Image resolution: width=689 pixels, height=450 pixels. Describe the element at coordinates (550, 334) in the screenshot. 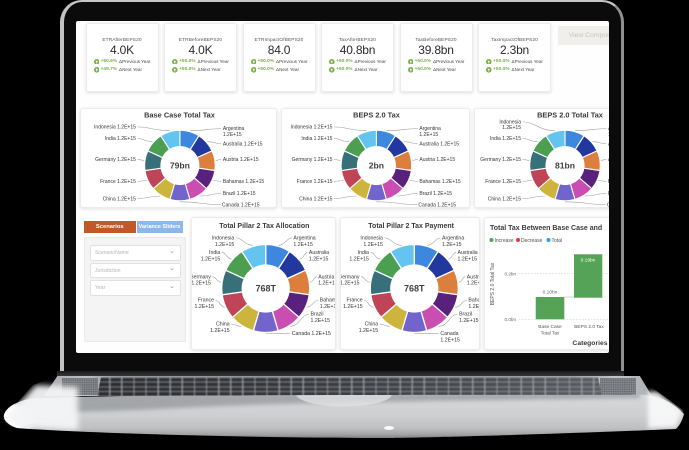

I see `svg-text: Total Tax` at that location.